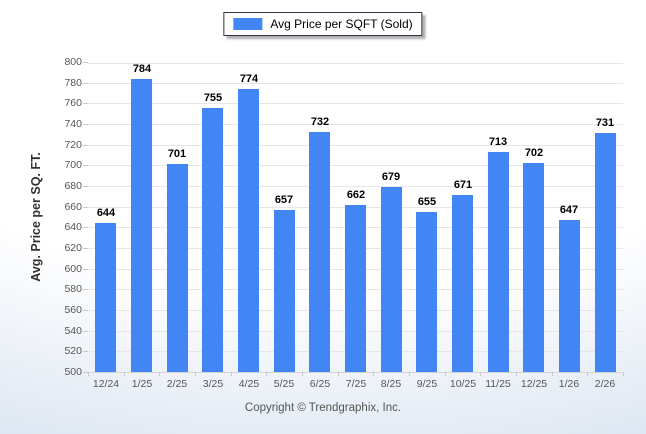 This screenshot has width=646, height=434. What do you see at coordinates (177, 154) in the screenshot?
I see `bar-value-label: 701` at bounding box center [177, 154].